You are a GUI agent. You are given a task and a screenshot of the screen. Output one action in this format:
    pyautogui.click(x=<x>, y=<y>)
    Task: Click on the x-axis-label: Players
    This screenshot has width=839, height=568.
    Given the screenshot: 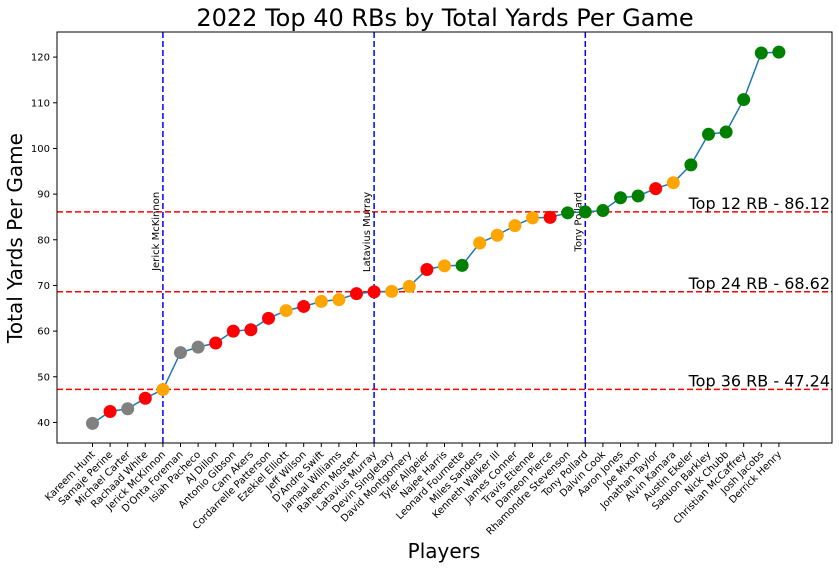 What is the action you would take?
    pyautogui.click(x=444, y=551)
    